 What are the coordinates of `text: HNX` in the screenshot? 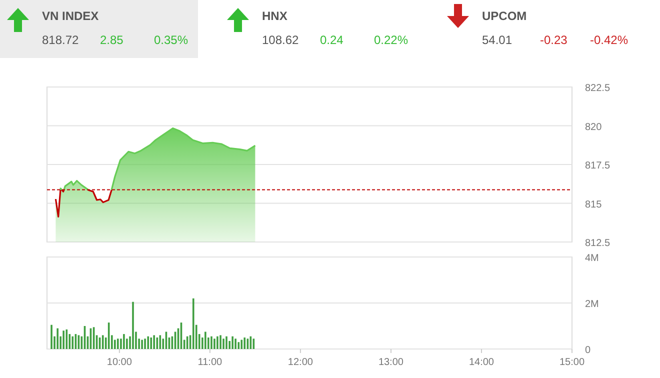 It's located at (275, 16).